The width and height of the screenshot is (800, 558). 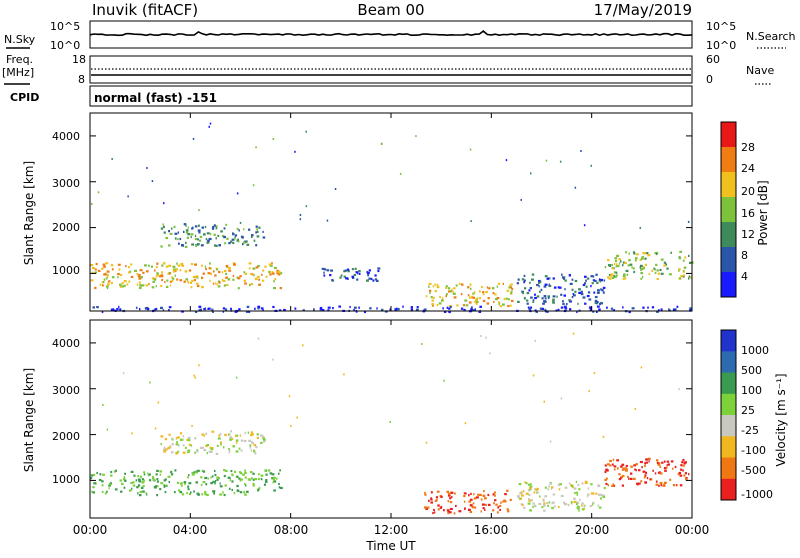 What do you see at coordinates (728, 341) in the screenshot?
I see `colorbar-segment` at bounding box center [728, 341].